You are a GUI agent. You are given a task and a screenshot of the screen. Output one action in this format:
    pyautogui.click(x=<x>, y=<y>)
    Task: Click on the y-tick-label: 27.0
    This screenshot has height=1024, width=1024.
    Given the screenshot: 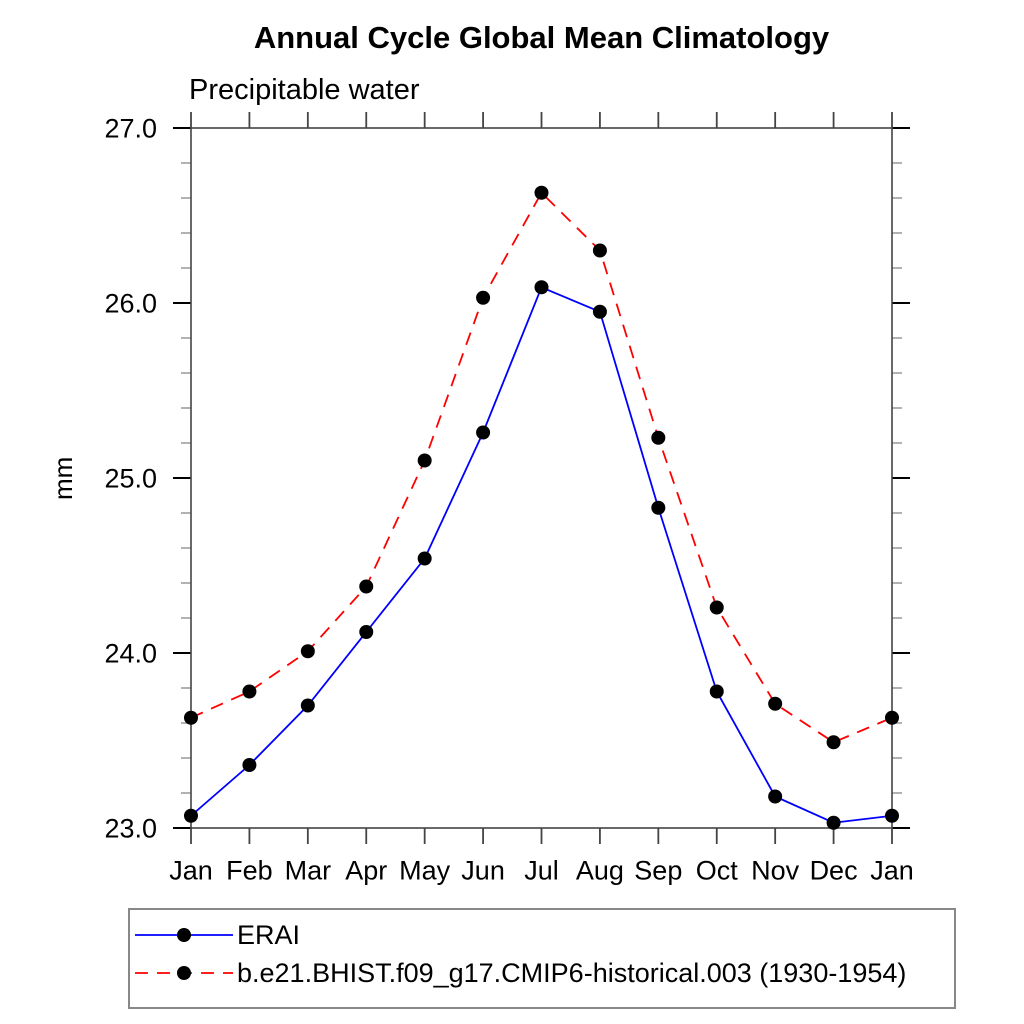 What is the action you would take?
    pyautogui.click(x=130, y=128)
    